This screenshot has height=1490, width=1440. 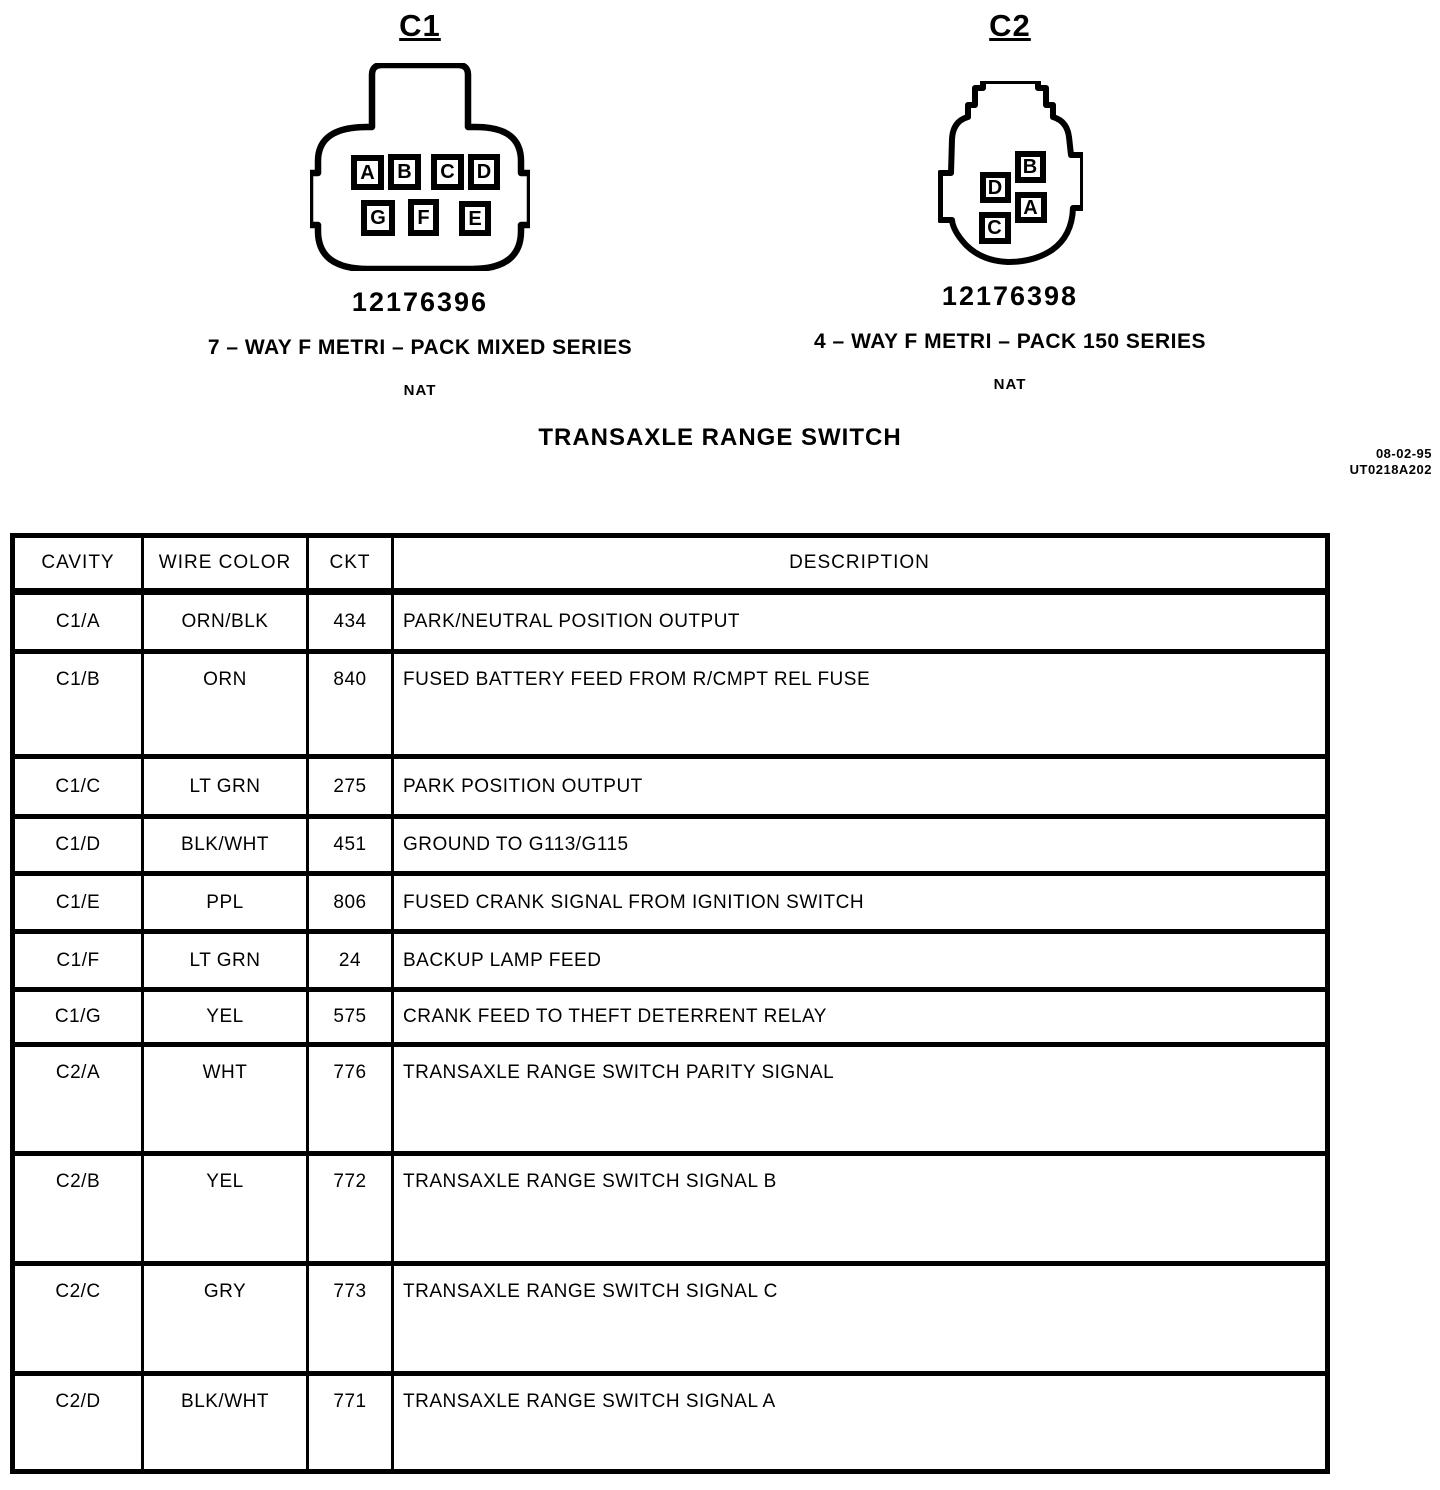 I want to click on c1-pin-g: G, so click(x=378, y=218).